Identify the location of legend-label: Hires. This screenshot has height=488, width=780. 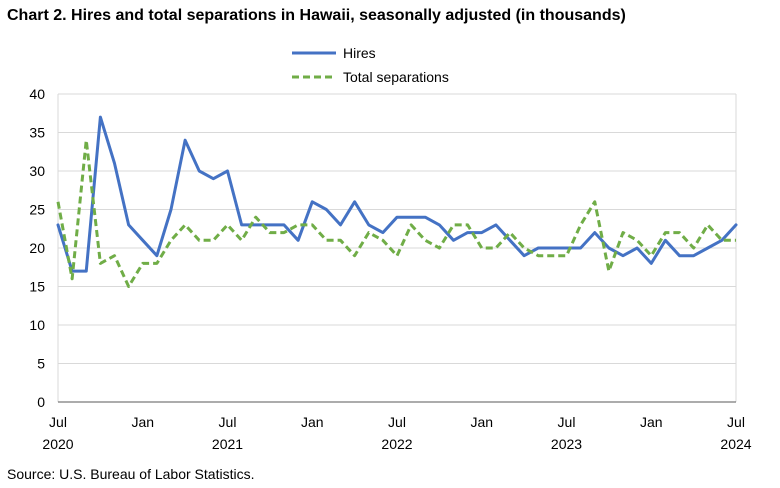
(359, 53).